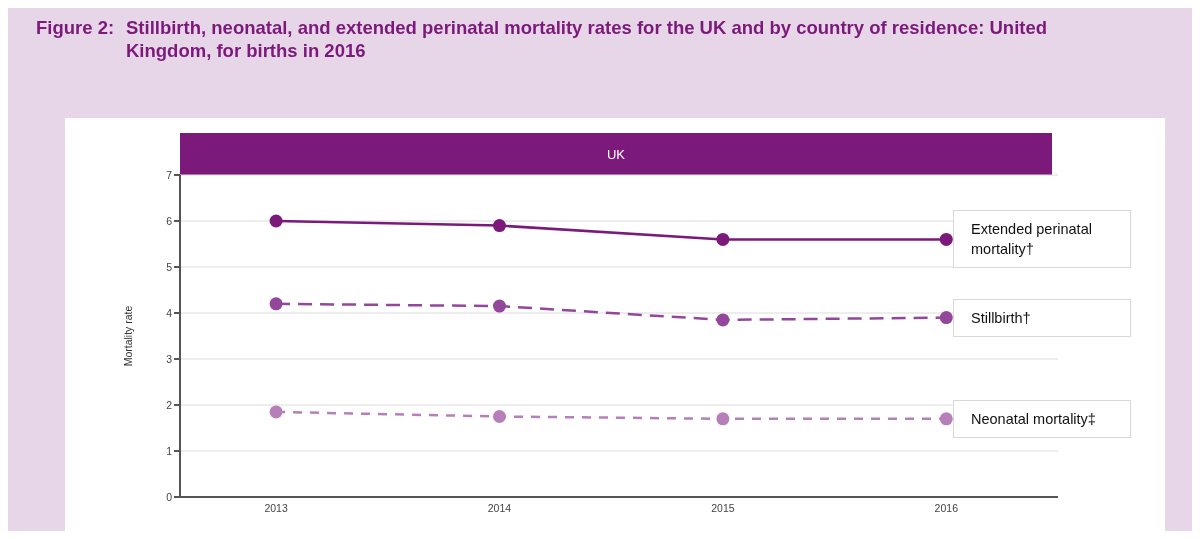 The width and height of the screenshot is (1200, 539). I want to click on series-label: Neonatal mortality‡, so click(1033, 419).